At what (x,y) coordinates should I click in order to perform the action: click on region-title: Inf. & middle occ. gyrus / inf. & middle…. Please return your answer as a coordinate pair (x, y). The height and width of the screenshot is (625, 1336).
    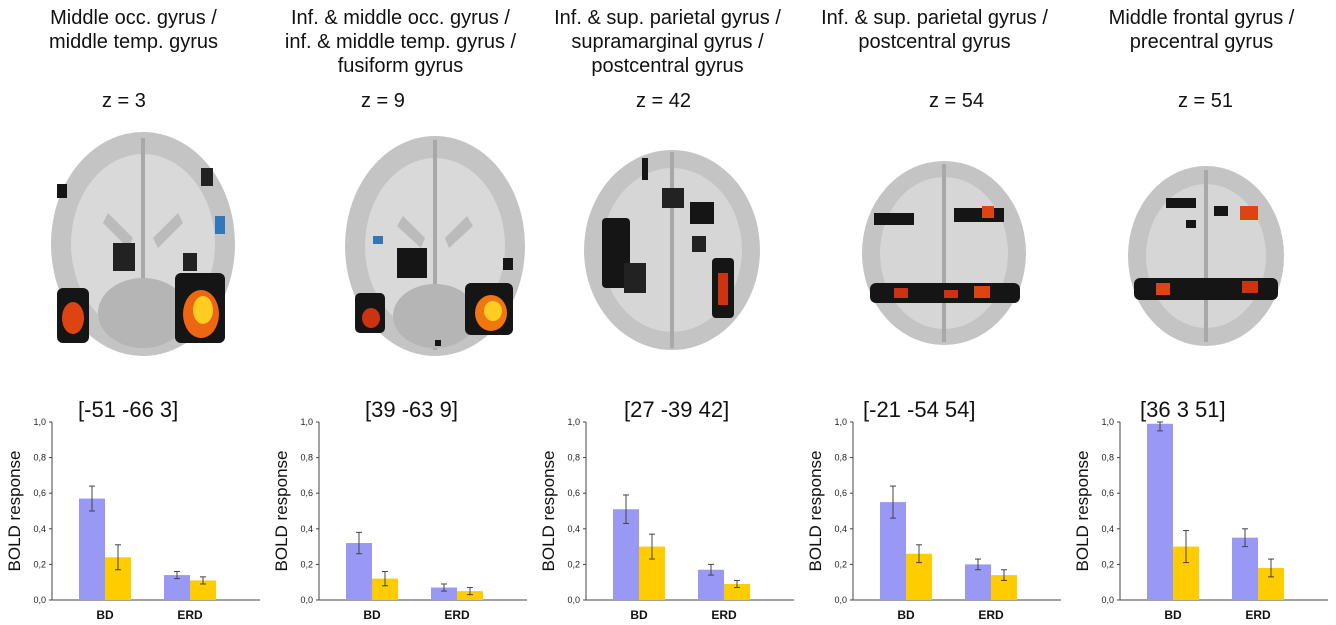
    Looking at the image, I should click on (400, 42).